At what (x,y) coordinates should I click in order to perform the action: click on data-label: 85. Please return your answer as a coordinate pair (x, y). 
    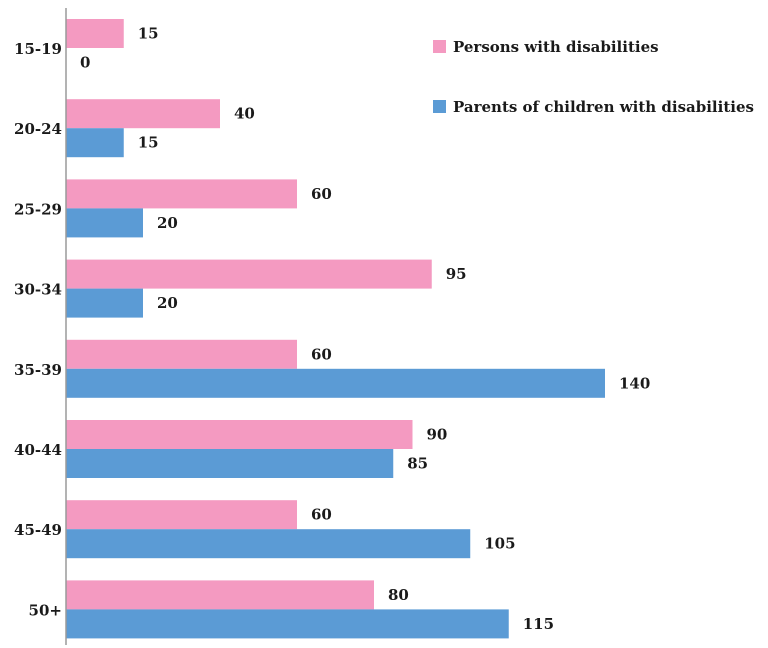
    Looking at the image, I should click on (417, 464).